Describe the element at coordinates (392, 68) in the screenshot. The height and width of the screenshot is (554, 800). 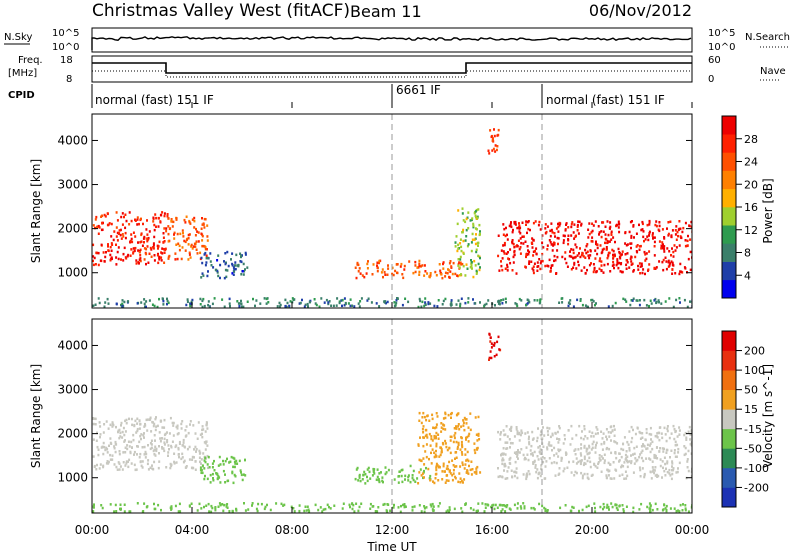
I see `freq-series` at that location.